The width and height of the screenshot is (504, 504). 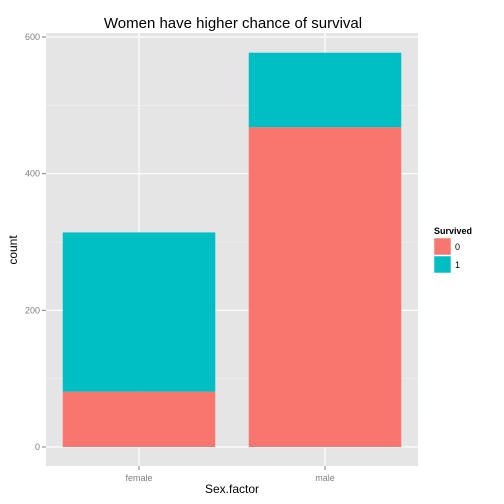 I want to click on chart-title: Women have higher chance of survival, so click(x=233, y=23).